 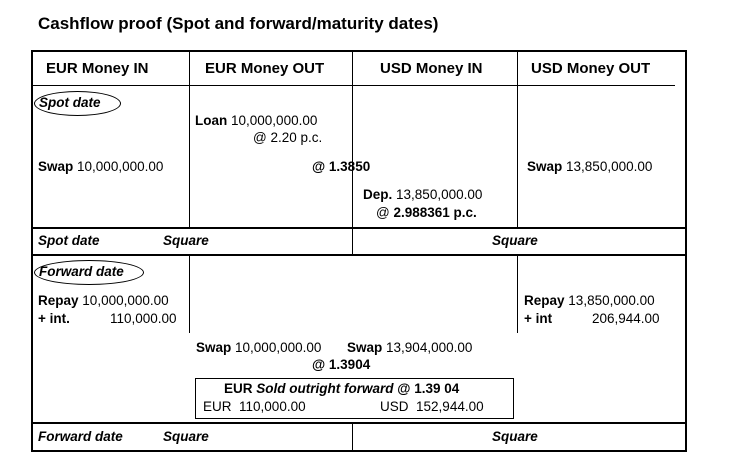 I want to click on col-header-eur-out: EUR Money OUT, so click(x=265, y=68).